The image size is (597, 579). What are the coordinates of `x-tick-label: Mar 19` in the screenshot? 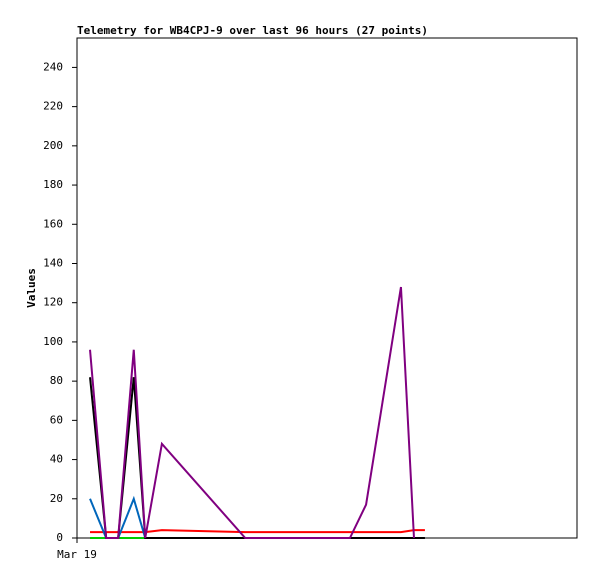 It's located at (77, 554).